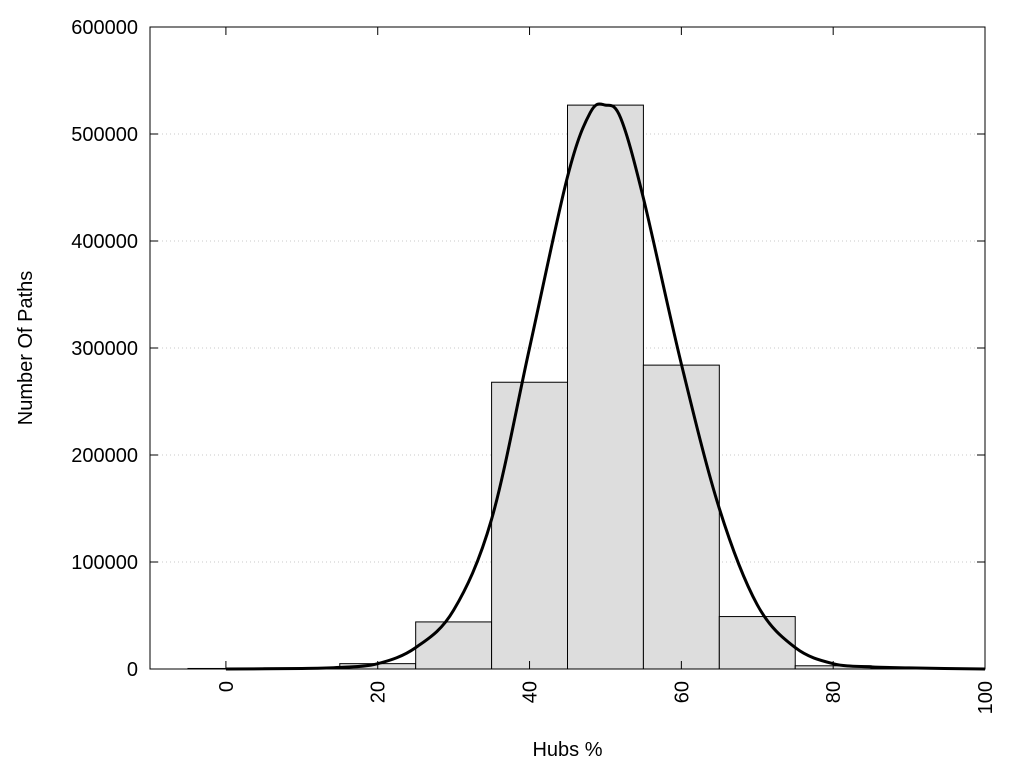 The height and width of the screenshot is (768, 1024). What do you see at coordinates (26, 348) in the screenshot?
I see `y-axis-title: Number Of Paths` at bounding box center [26, 348].